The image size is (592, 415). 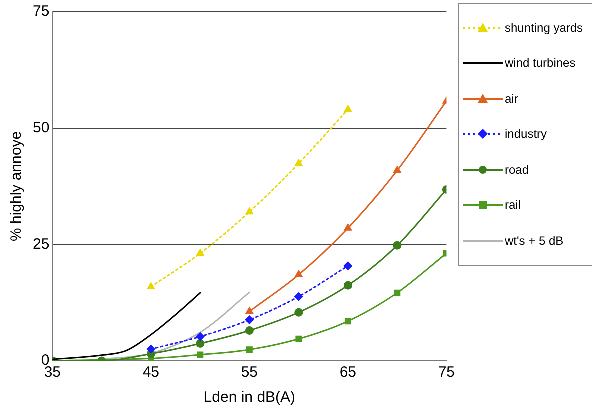 I want to click on y-tick-label: 50, so click(x=41, y=127).